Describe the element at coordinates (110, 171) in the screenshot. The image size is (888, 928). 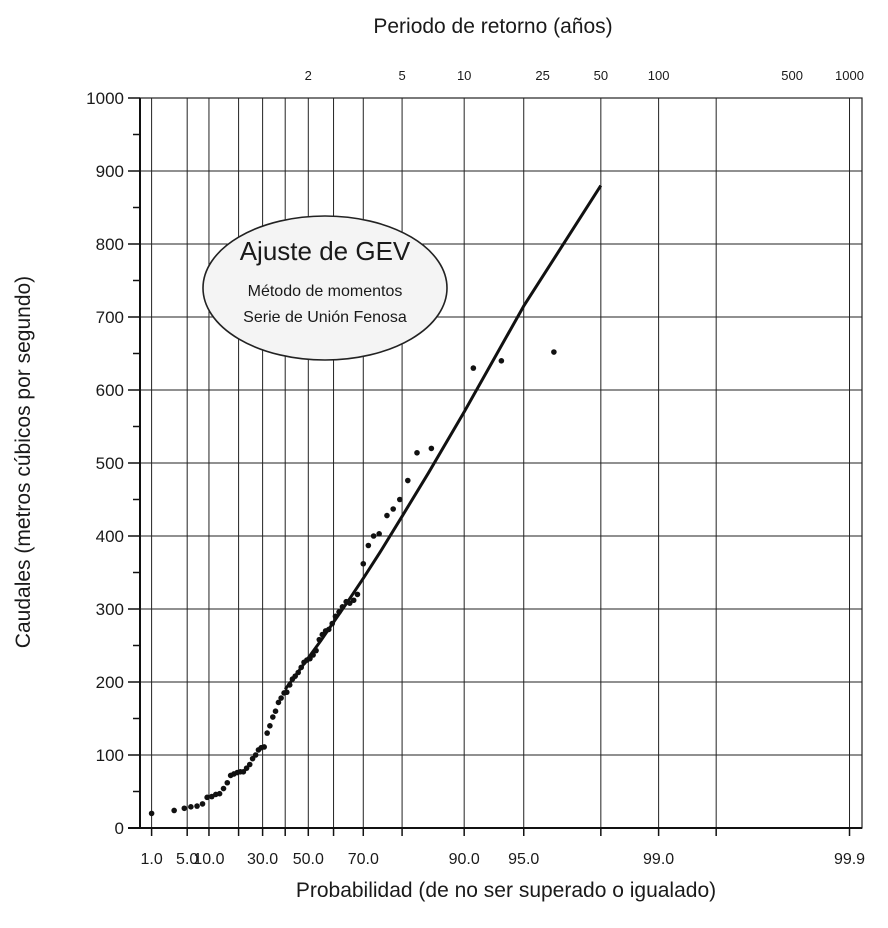
I see `y-tick-label: 900` at that location.